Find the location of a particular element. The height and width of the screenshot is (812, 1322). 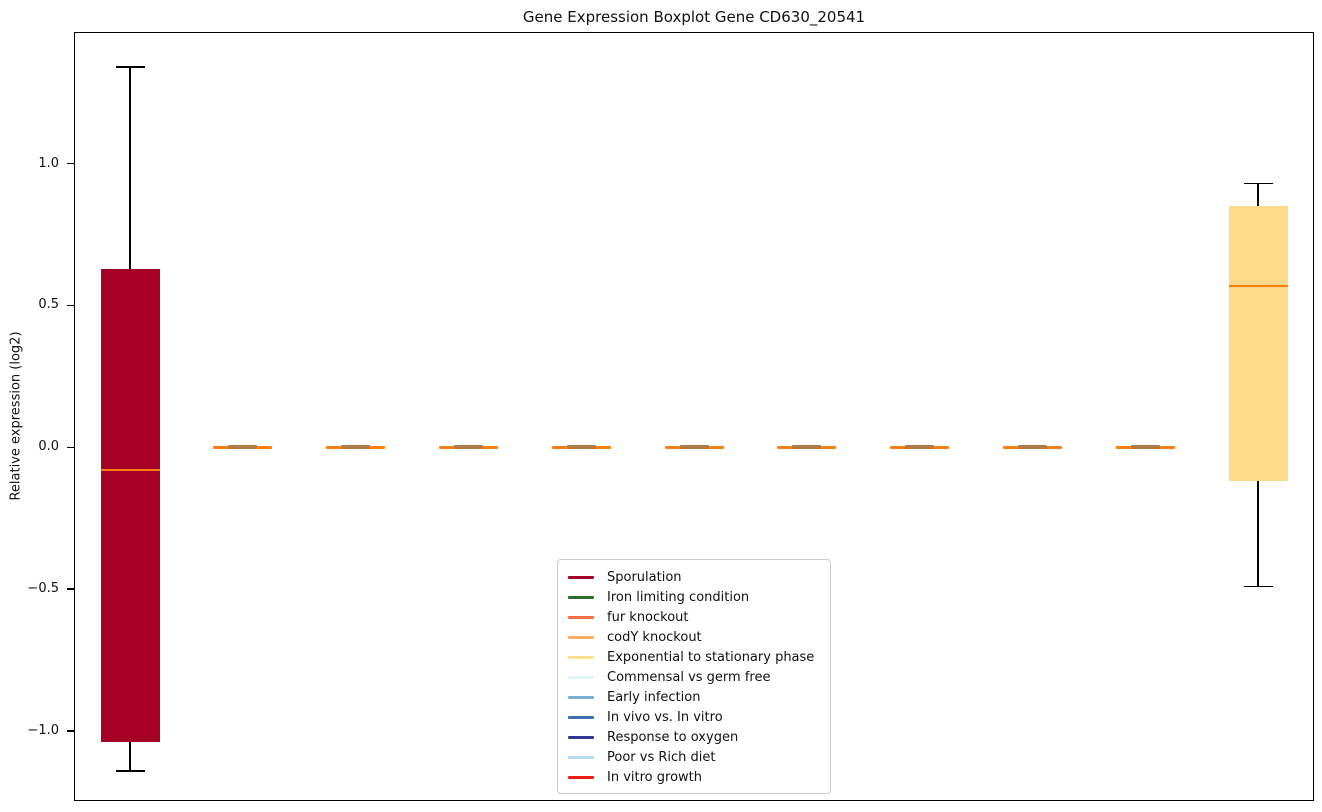

legend-item: Response to oxygen is located at coordinates (694, 737).